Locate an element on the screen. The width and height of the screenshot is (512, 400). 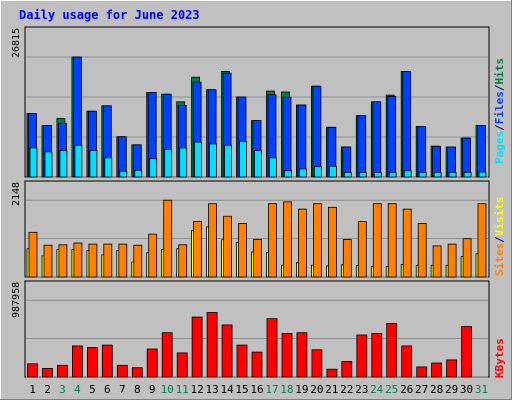
x-label: 7 is located at coordinates (122, 389).